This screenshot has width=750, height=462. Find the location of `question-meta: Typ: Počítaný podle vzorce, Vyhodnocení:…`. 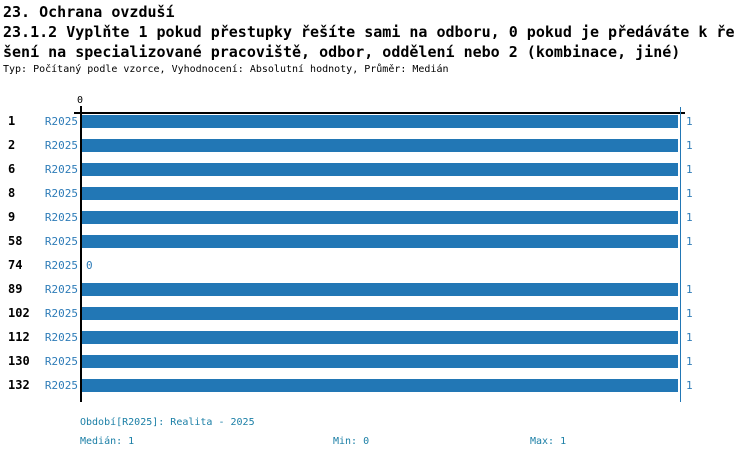

question-meta: Typ: Počítaný podle vzorce, Vyhodnocení:… is located at coordinates (226, 69).